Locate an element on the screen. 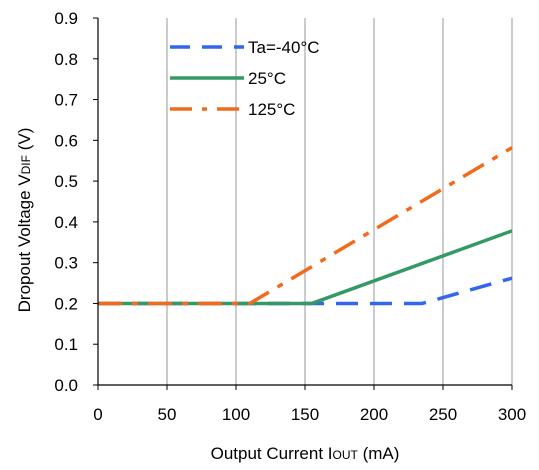  y-tick-label: 0.5 is located at coordinates (66, 181).